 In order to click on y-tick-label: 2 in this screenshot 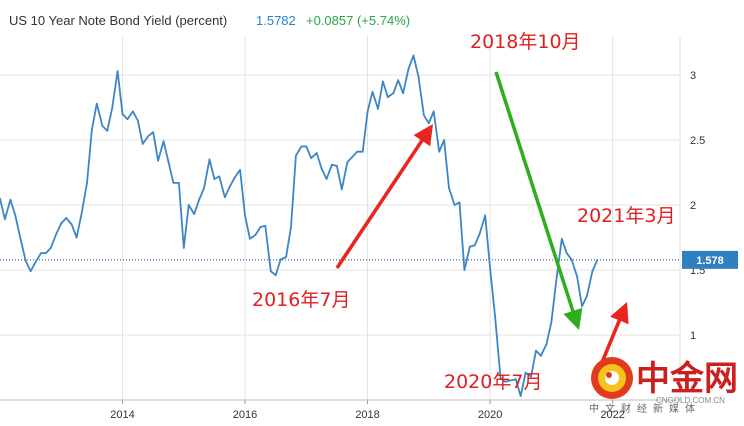, I will do `click(693, 206)`.